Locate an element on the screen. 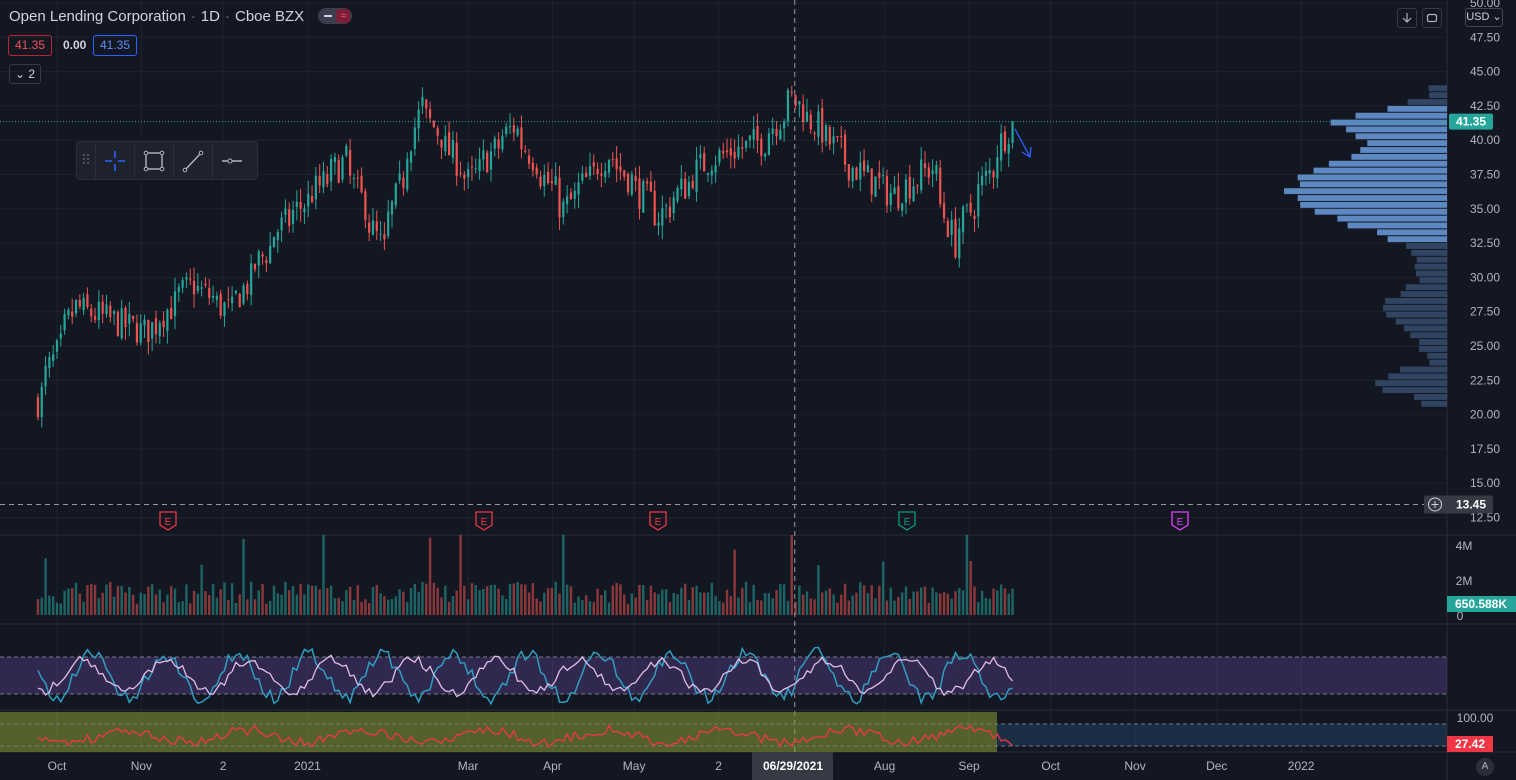 The width and height of the screenshot is (1516, 780). fullscreen-button is located at coordinates (1432, 18).